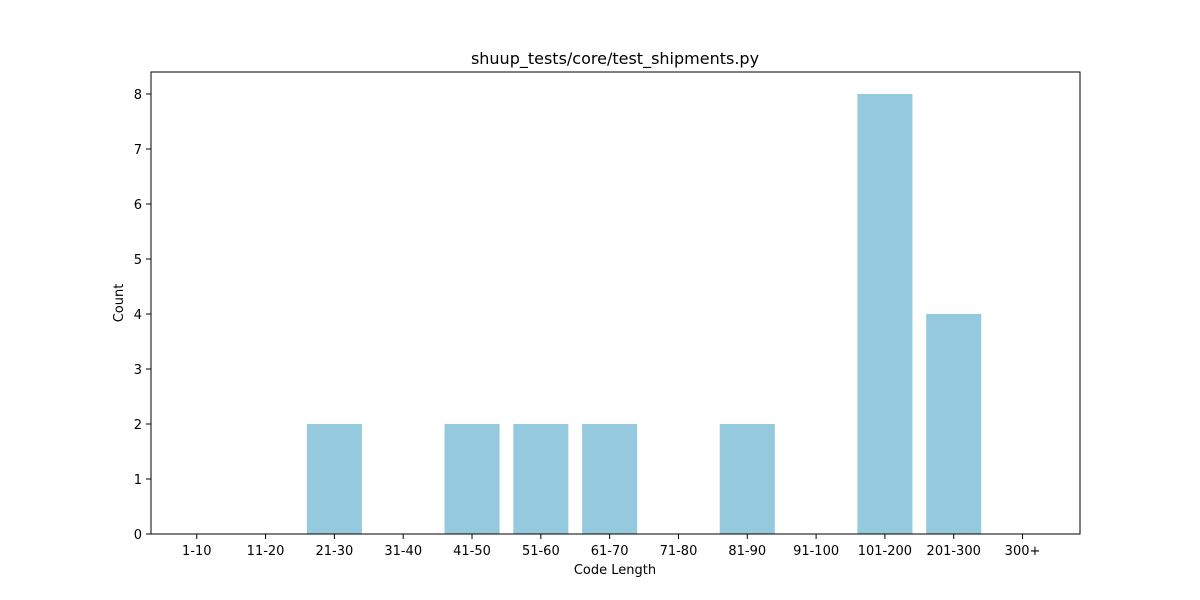  I want to click on x-tick-label: 1-10, so click(197, 551).